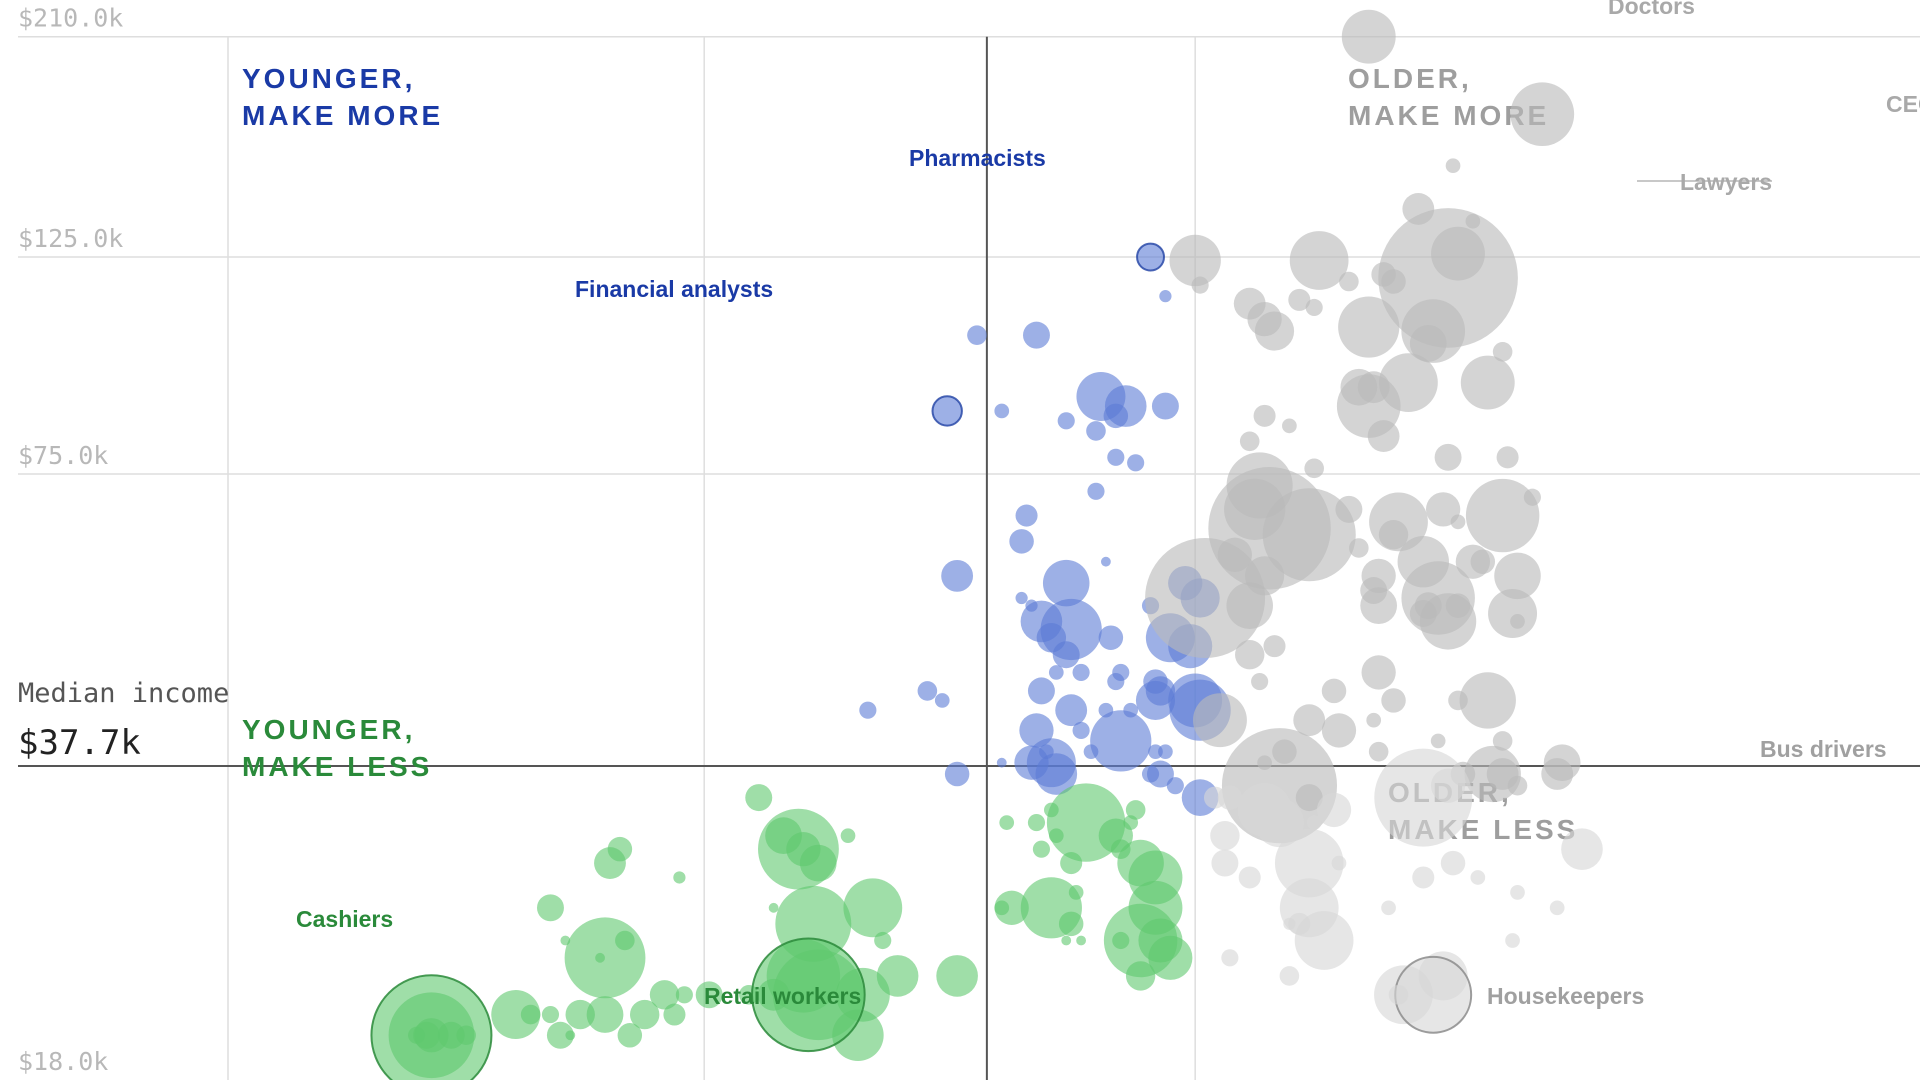 The width and height of the screenshot is (1920, 1080). What do you see at coordinates (1823, 749) in the screenshot?
I see `annotation-label: Bus drivers` at bounding box center [1823, 749].